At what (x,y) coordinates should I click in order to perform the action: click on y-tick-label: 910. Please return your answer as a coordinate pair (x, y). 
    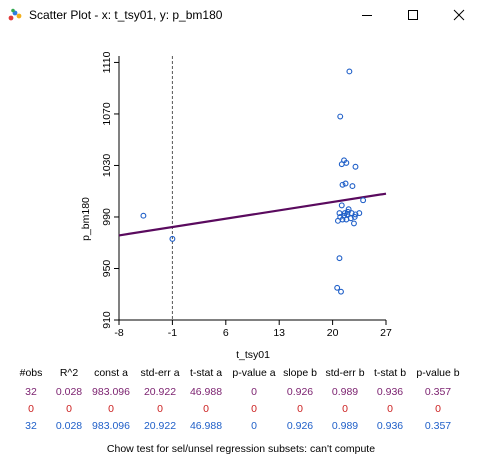
    Looking at the image, I should click on (107, 320).